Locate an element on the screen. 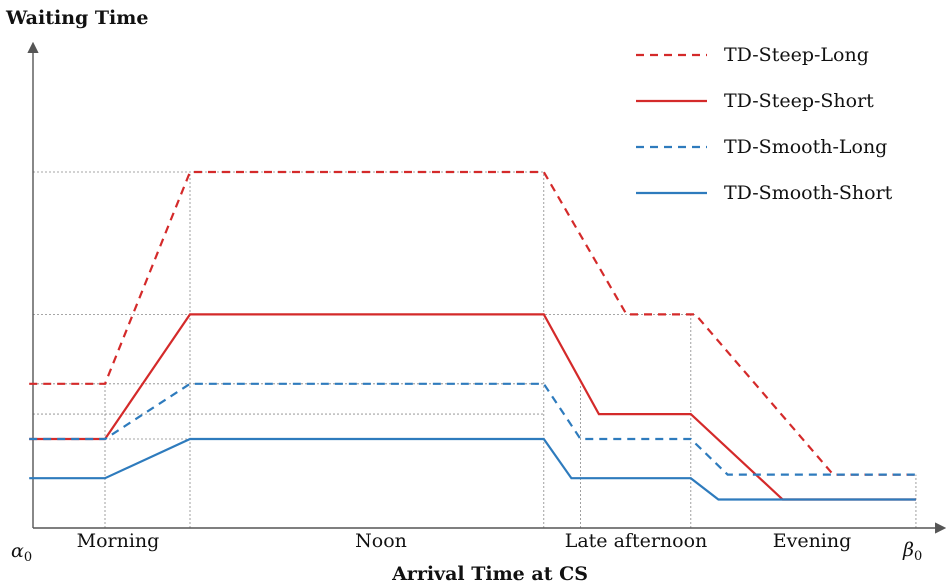 The height and width of the screenshot is (584, 947). legend-label-0: TD-Steep-Long is located at coordinates (796, 55).